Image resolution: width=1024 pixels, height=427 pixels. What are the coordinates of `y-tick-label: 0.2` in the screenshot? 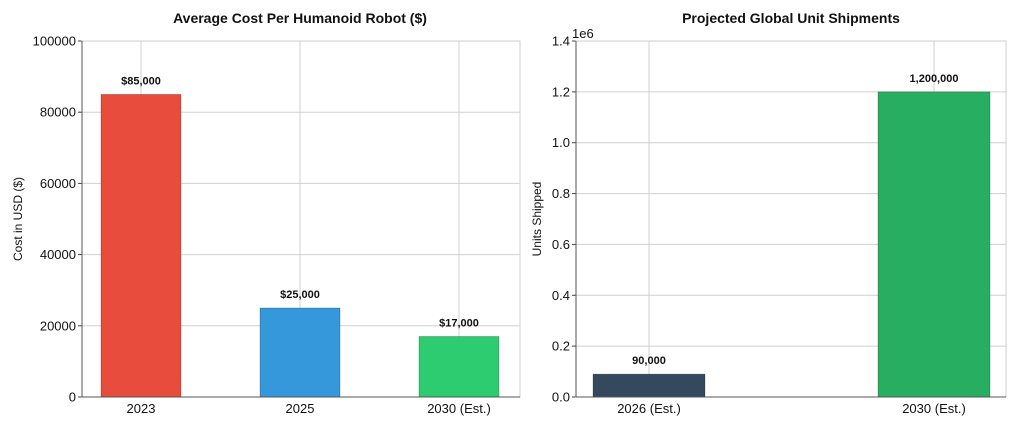 It's located at (561, 346).